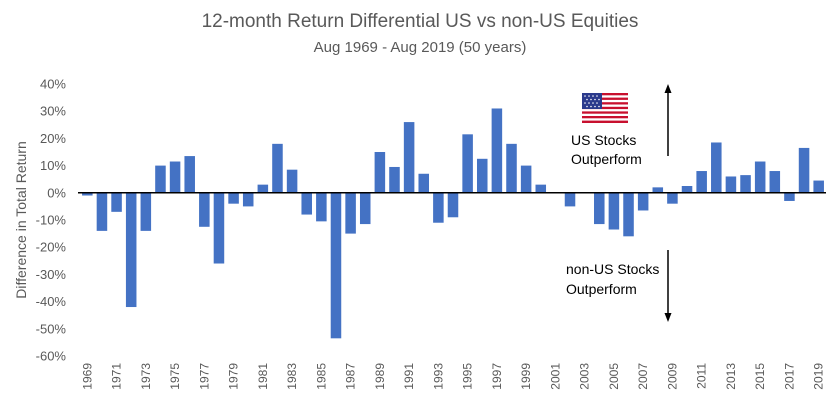 This screenshot has height=417, width=840. What do you see at coordinates (614, 376) in the screenshot?
I see `x-tick-label: 2005` at bounding box center [614, 376].